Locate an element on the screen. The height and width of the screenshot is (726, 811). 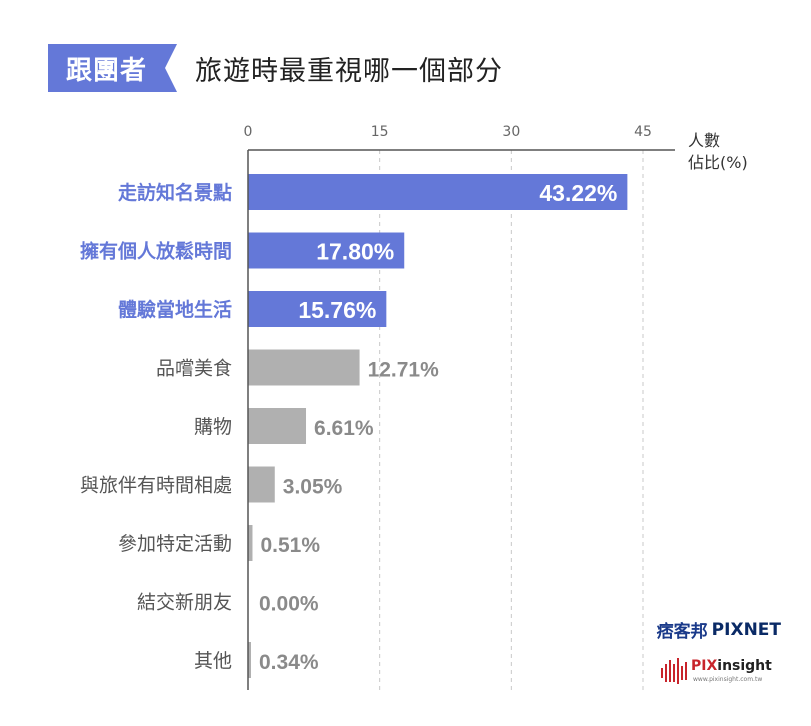
x-tick-label: 30 is located at coordinates (511, 132).